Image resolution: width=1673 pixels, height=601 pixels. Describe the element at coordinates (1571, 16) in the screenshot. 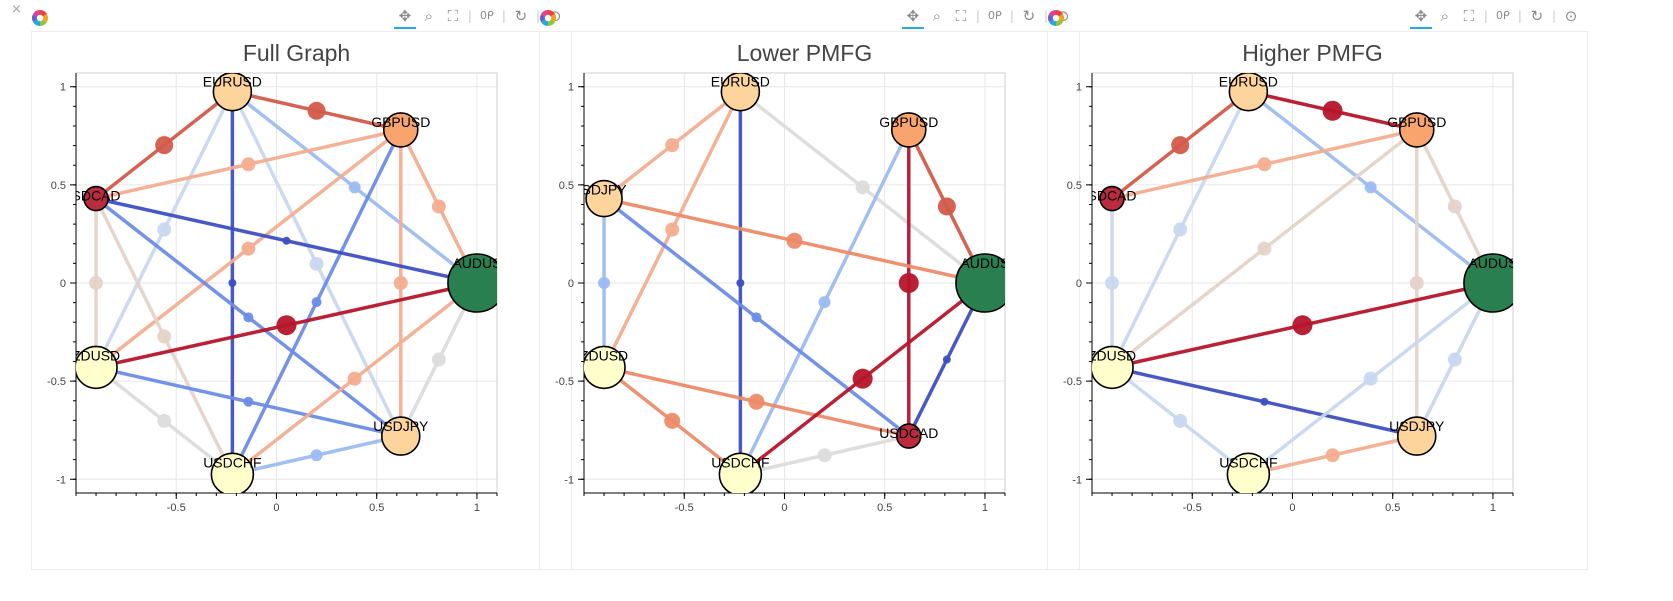

I see `hover-icon: ⊙` at that location.